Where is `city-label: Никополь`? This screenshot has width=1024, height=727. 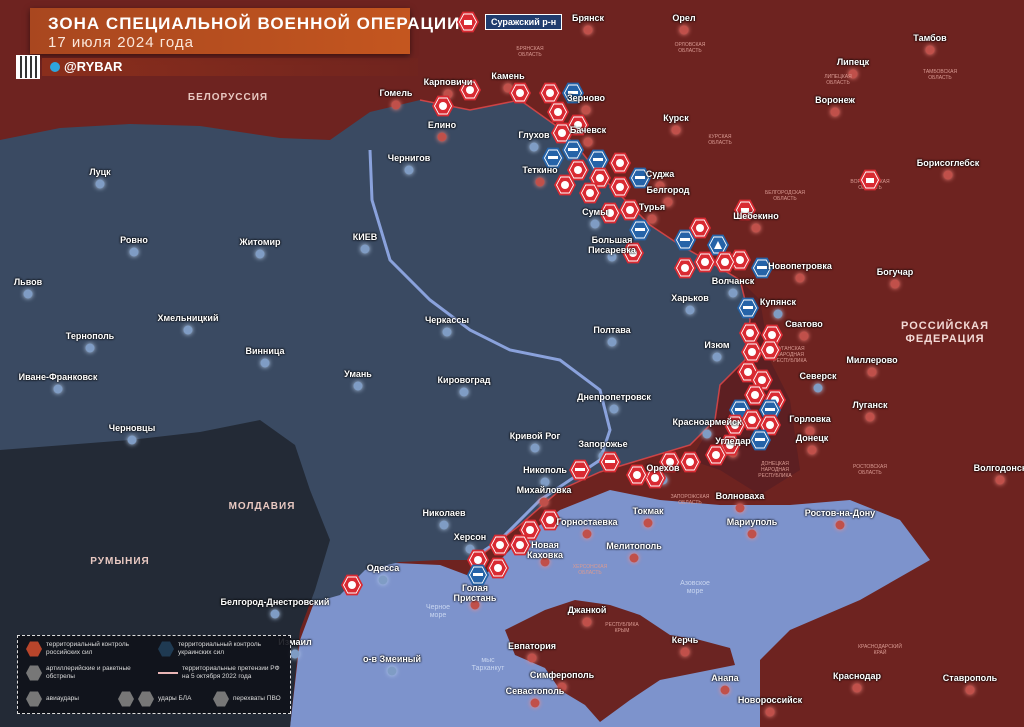
city-label: Никополь is located at coordinates (545, 470).